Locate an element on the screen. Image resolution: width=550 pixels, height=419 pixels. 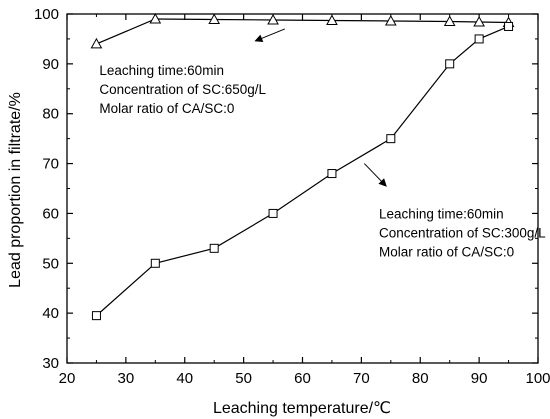
y-tick-label: 30 is located at coordinates (50, 363).